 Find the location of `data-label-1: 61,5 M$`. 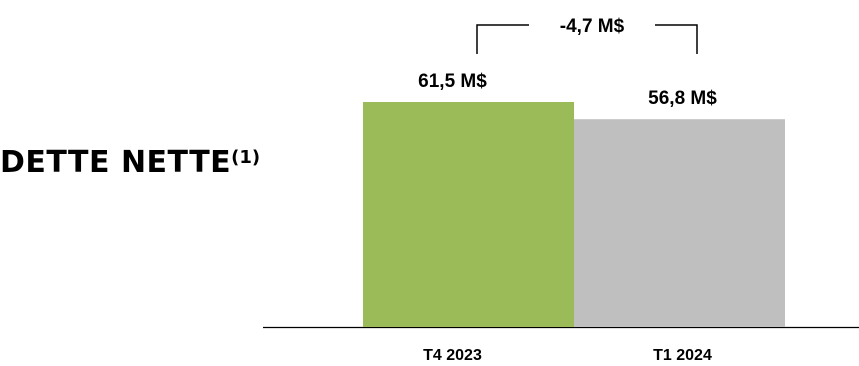

data-label-1: 61,5 M$ is located at coordinates (452, 81).